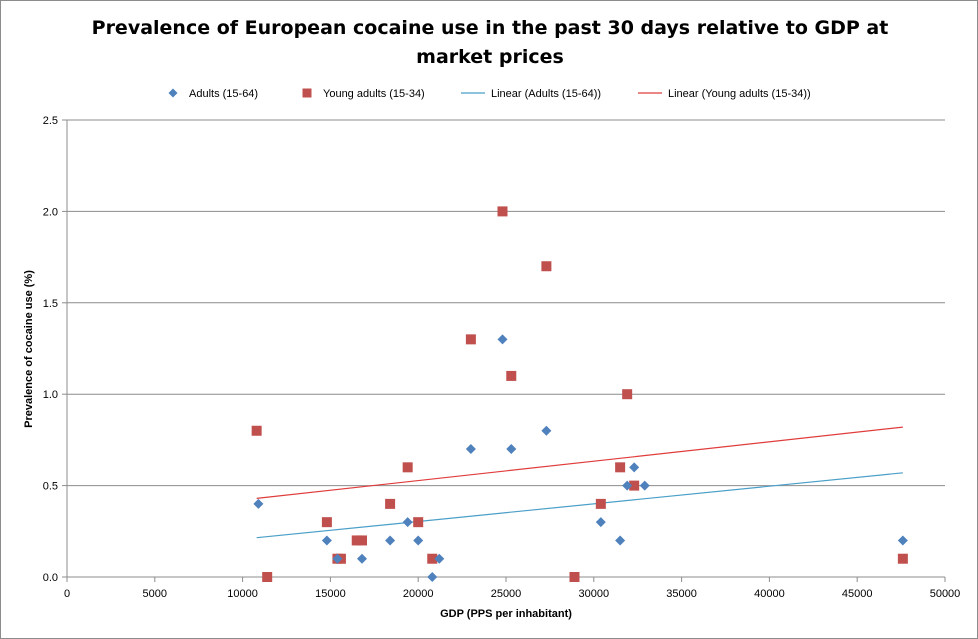 This screenshot has width=978, height=639. What do you see at coordinates (739, 94) in the screenshot?
I see `legend-linear-young-adults-label: Linear (Young adults (15-34))` at bounding box center [739, 94].